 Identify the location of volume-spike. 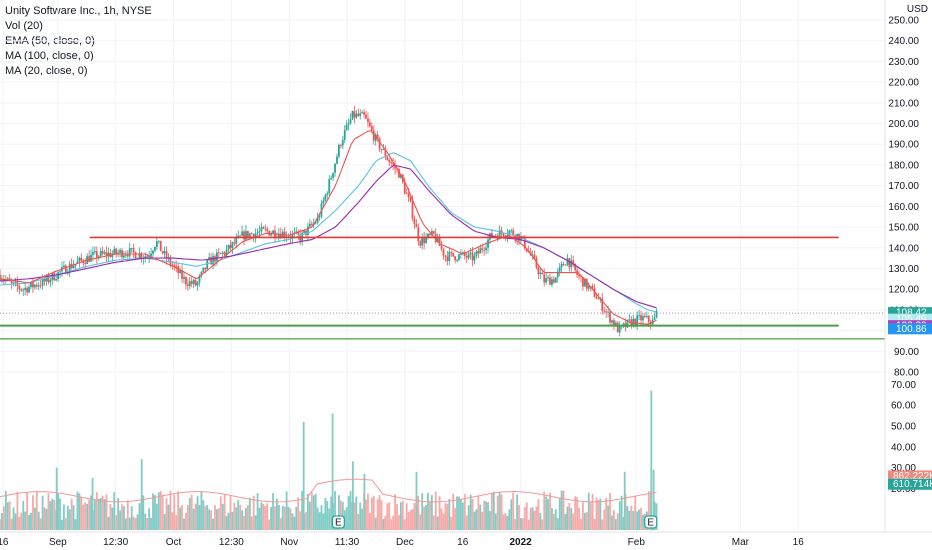
(56, 498).